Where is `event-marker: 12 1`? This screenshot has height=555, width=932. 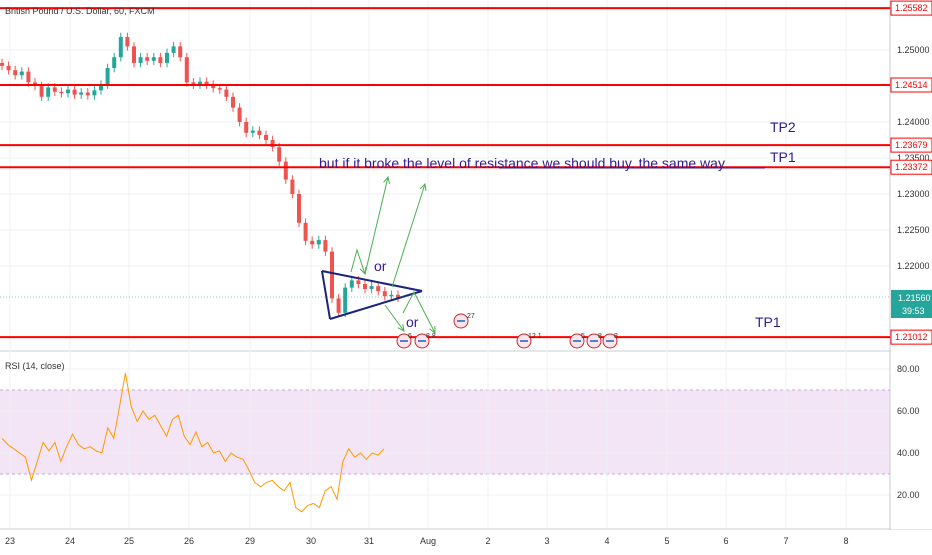
event-marker: 12 1 is located at coordinates (529, 341).